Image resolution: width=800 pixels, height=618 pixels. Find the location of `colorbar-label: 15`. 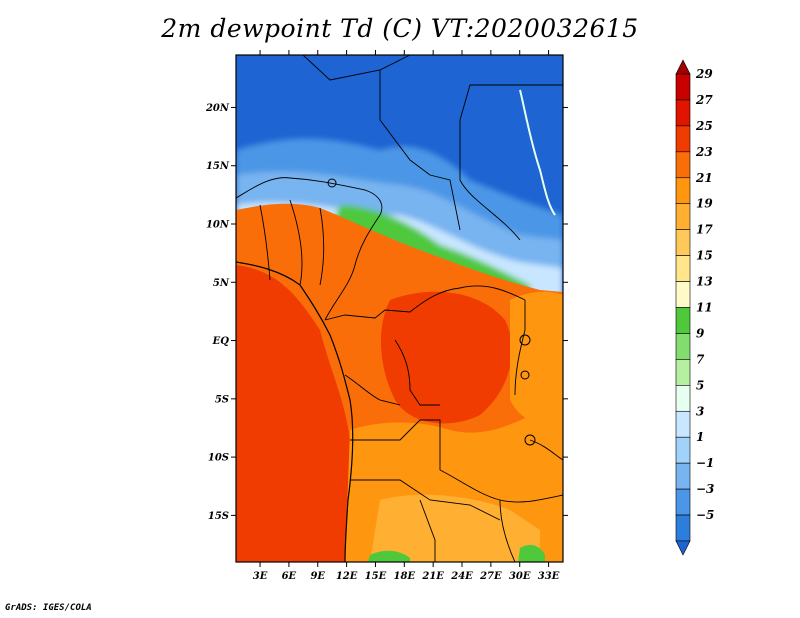

colorbar-label: 15 is located at coordinates (704, 256).